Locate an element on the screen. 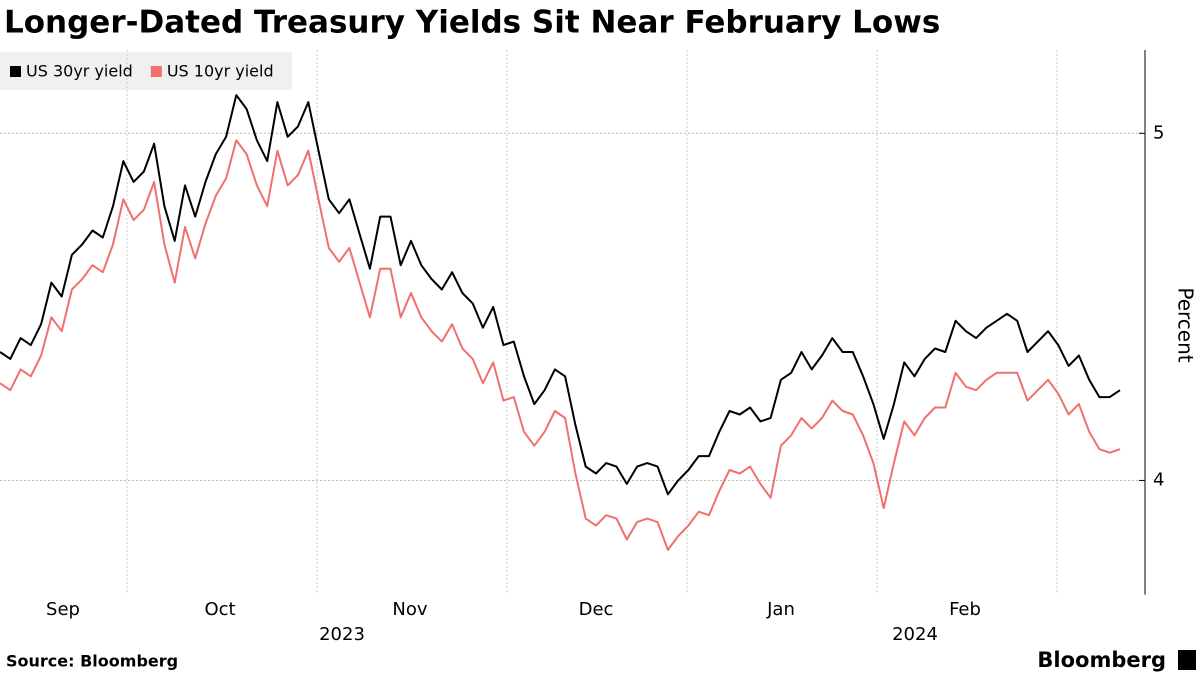 The height and width of the screenshot is (675, 1200). y-tick-label: 4 is located at coordinates (1158, 479).